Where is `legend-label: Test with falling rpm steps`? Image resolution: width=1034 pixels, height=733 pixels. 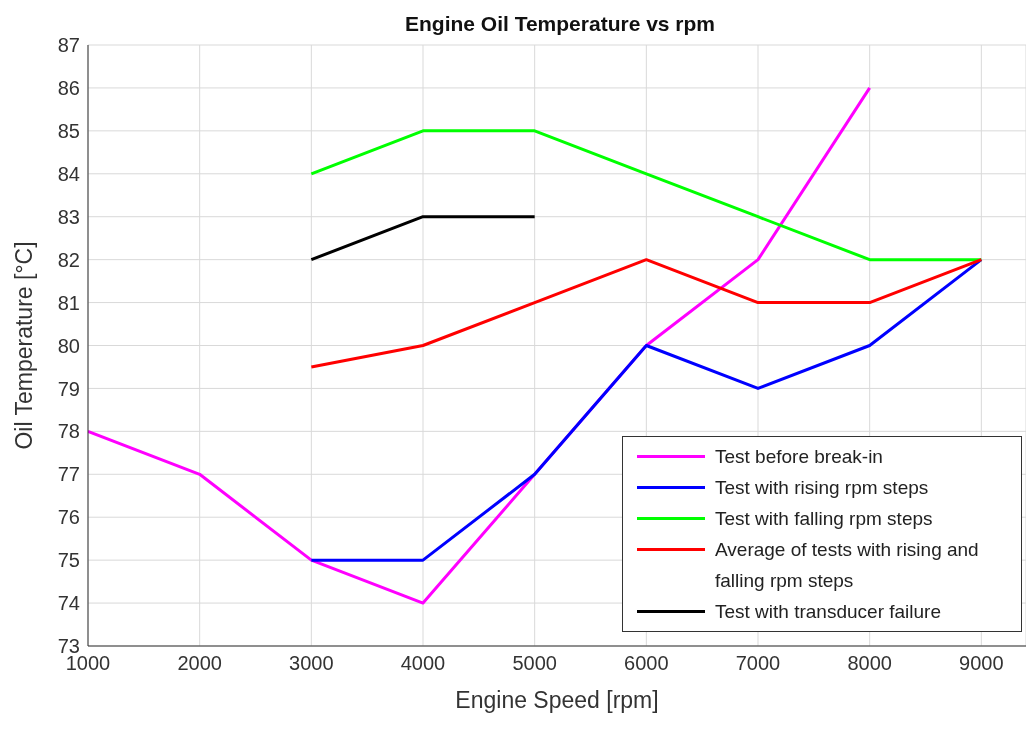
legend-label: Test with falling rpm steps is located at coordinates (824, 519).